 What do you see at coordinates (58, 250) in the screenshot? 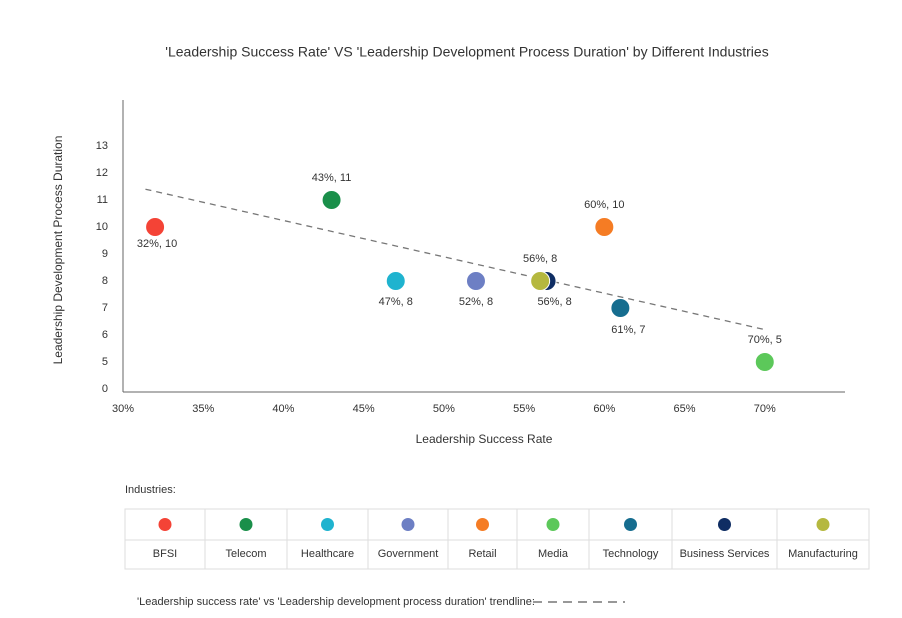
I see `y-axis-title: Leadership Development Process Duration` at bounding box center [58, 250].